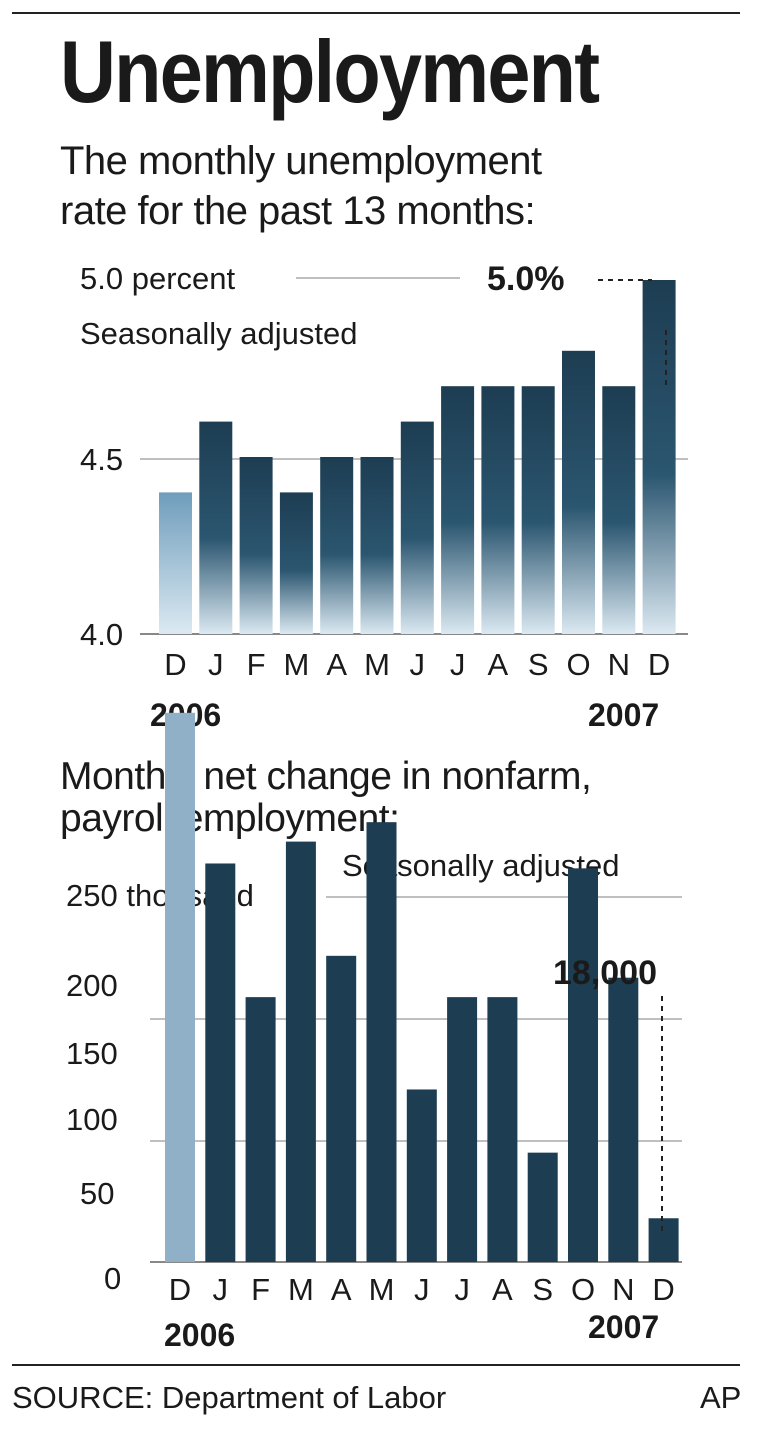 The image size is (760, 1435). What do you see at coordinates (301, 161) in the screenshot?
I see `chart1-subtitle-line1: The monthly unemployment` at bounding box center [301, 161].